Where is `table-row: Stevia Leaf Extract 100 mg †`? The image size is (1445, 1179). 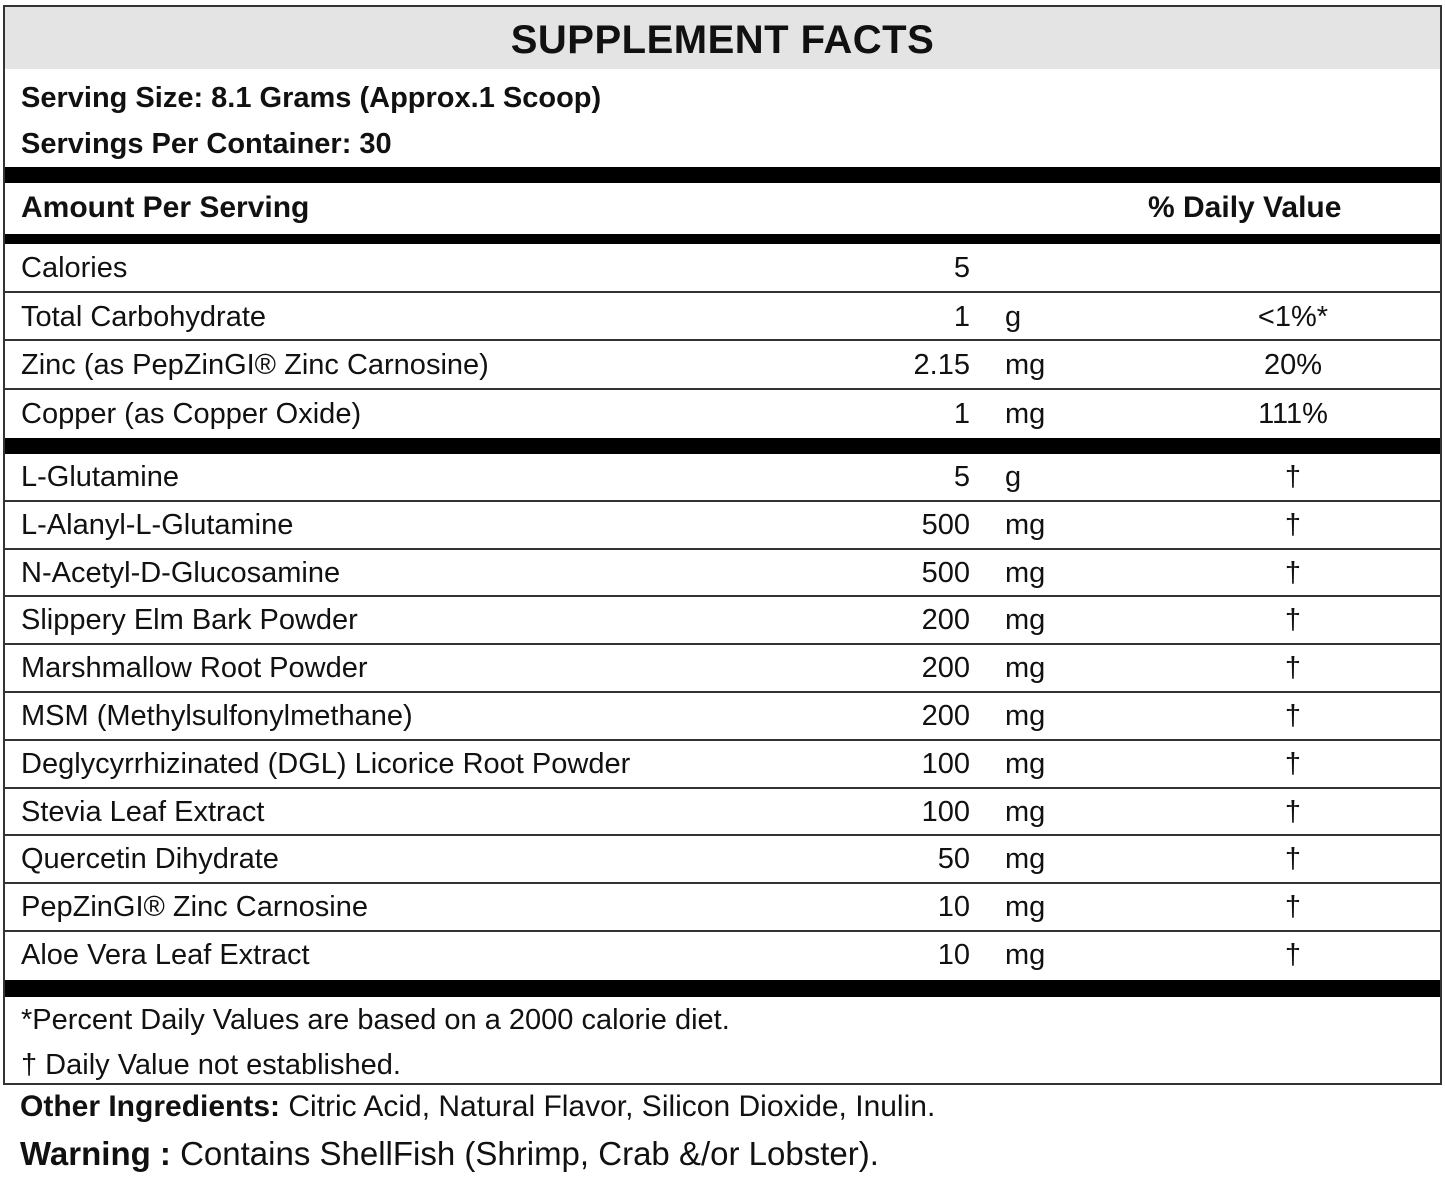 table-row: Stevia Leaf Extract 100 mg † is located at coordinates (722, 813).